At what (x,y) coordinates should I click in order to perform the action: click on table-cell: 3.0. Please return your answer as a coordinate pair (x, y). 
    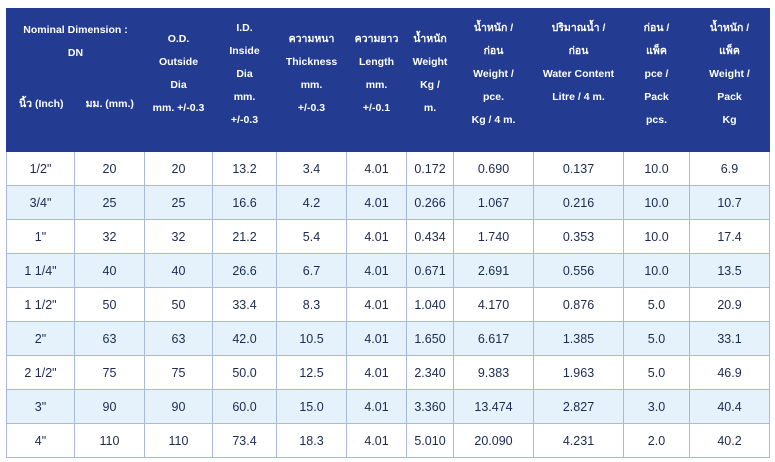
    Looking at the image, I should click on (656, 406).